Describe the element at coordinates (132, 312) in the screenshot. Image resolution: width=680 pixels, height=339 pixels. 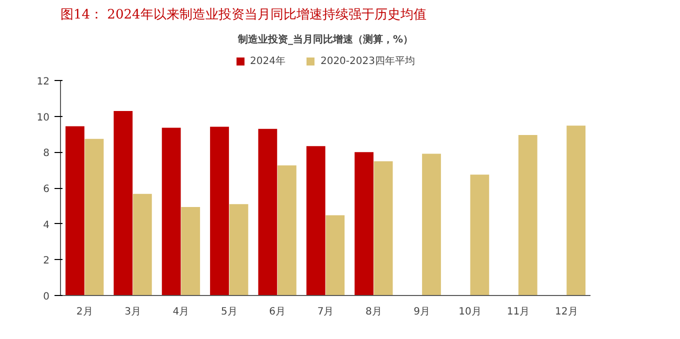
I see `x-tick-label: 3月` at that location.